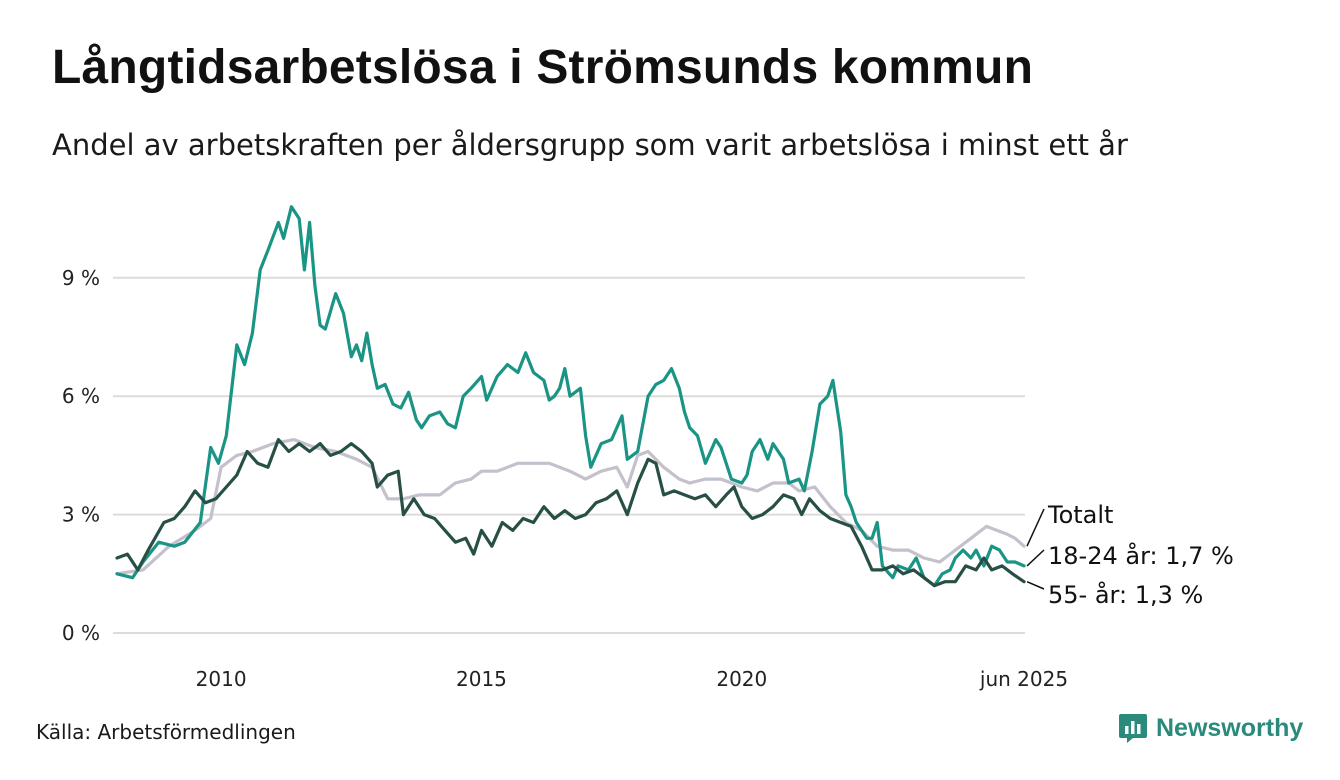 The image size is (1340, 780). What do you see at coordinates (1133, 728) in the screenshot?
I see `bar-chart-speech-bubble-icon` at bounding box center [1133, 728].